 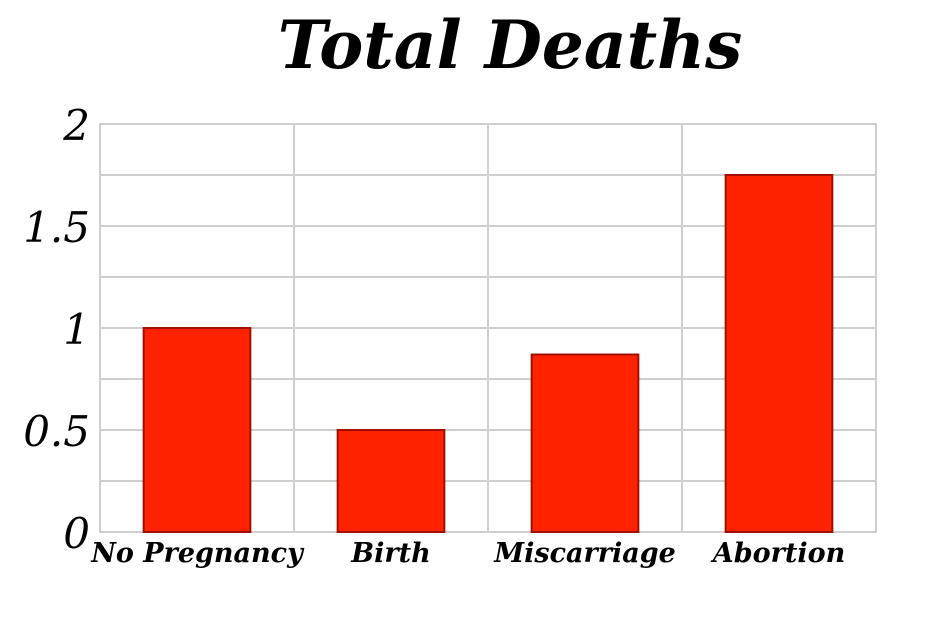 What do you see at coordinates (467, 553) in the screenshot?
I see `x-axis-ticks: No Pregnancy Birth Miscarriage Abortion` at bounding box center [467, 553].